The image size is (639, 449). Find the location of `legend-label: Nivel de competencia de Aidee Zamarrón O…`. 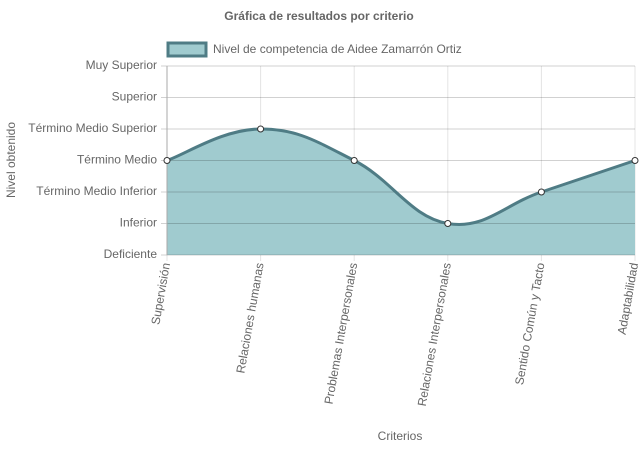

legend-label: Nivel de competencia de Aidee Zamarrón O… is located at coordinates (337, 49).